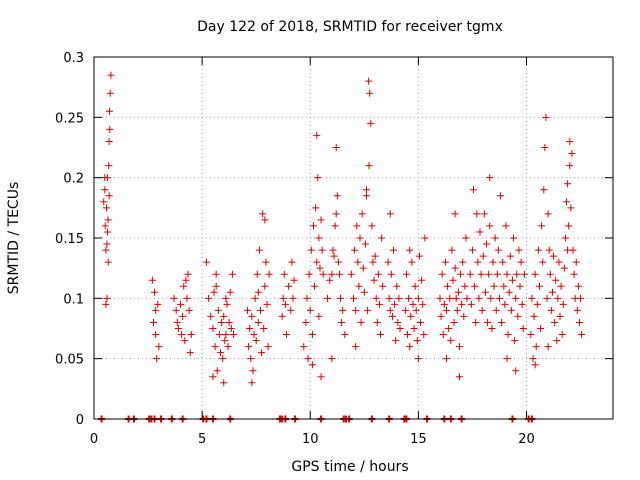  Describe the element at coordinates (349, 467) in the screenshot. I see `x-axis-label: GPS time / hours` at that location.